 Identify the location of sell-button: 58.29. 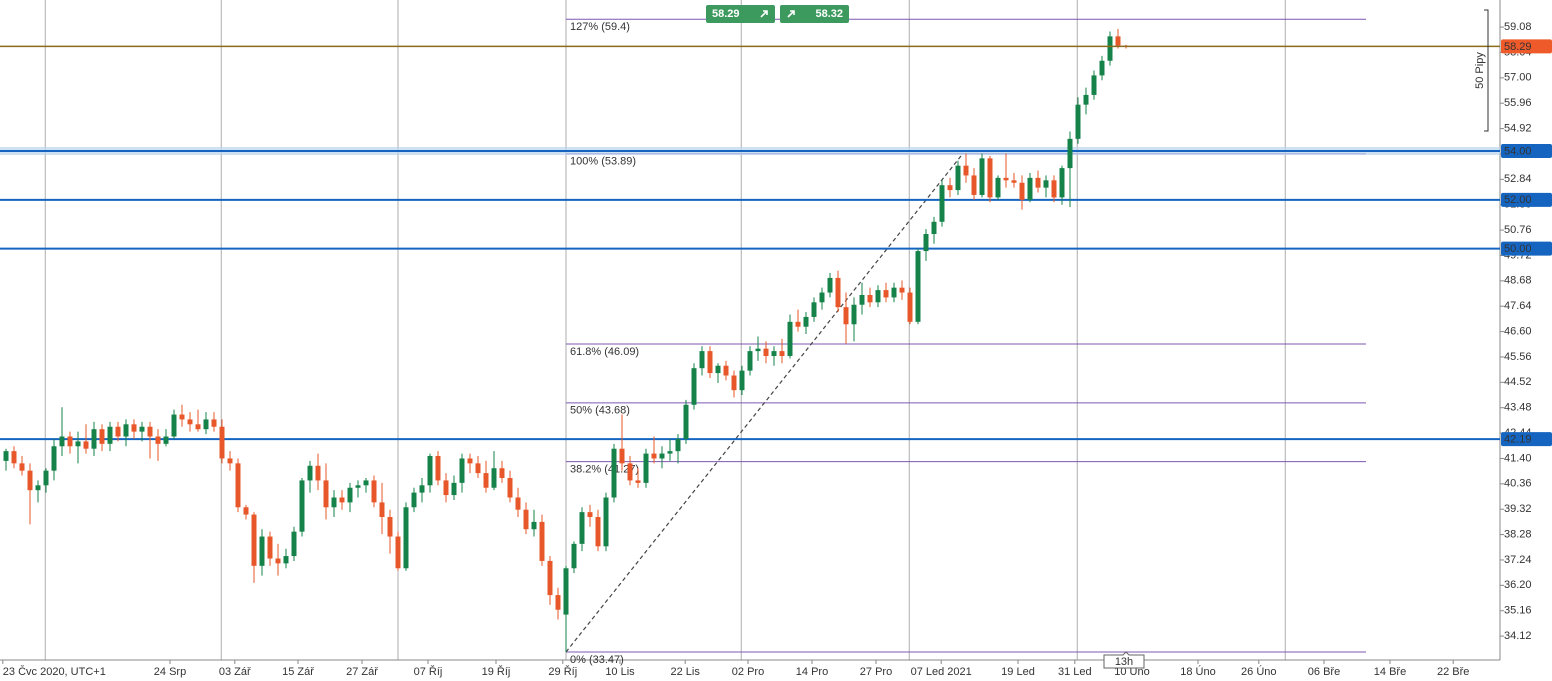
(740, 14).